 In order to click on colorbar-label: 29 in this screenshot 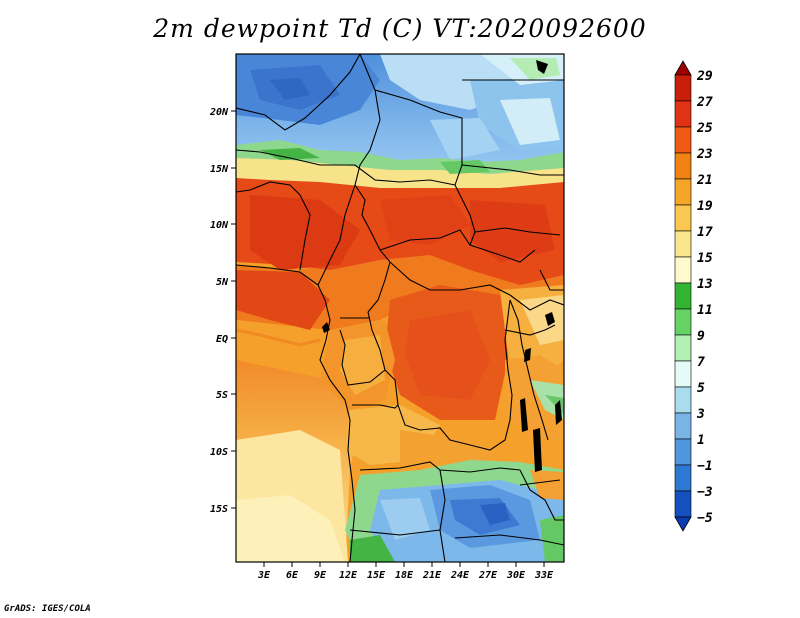, I will do `click(704, 76)`.